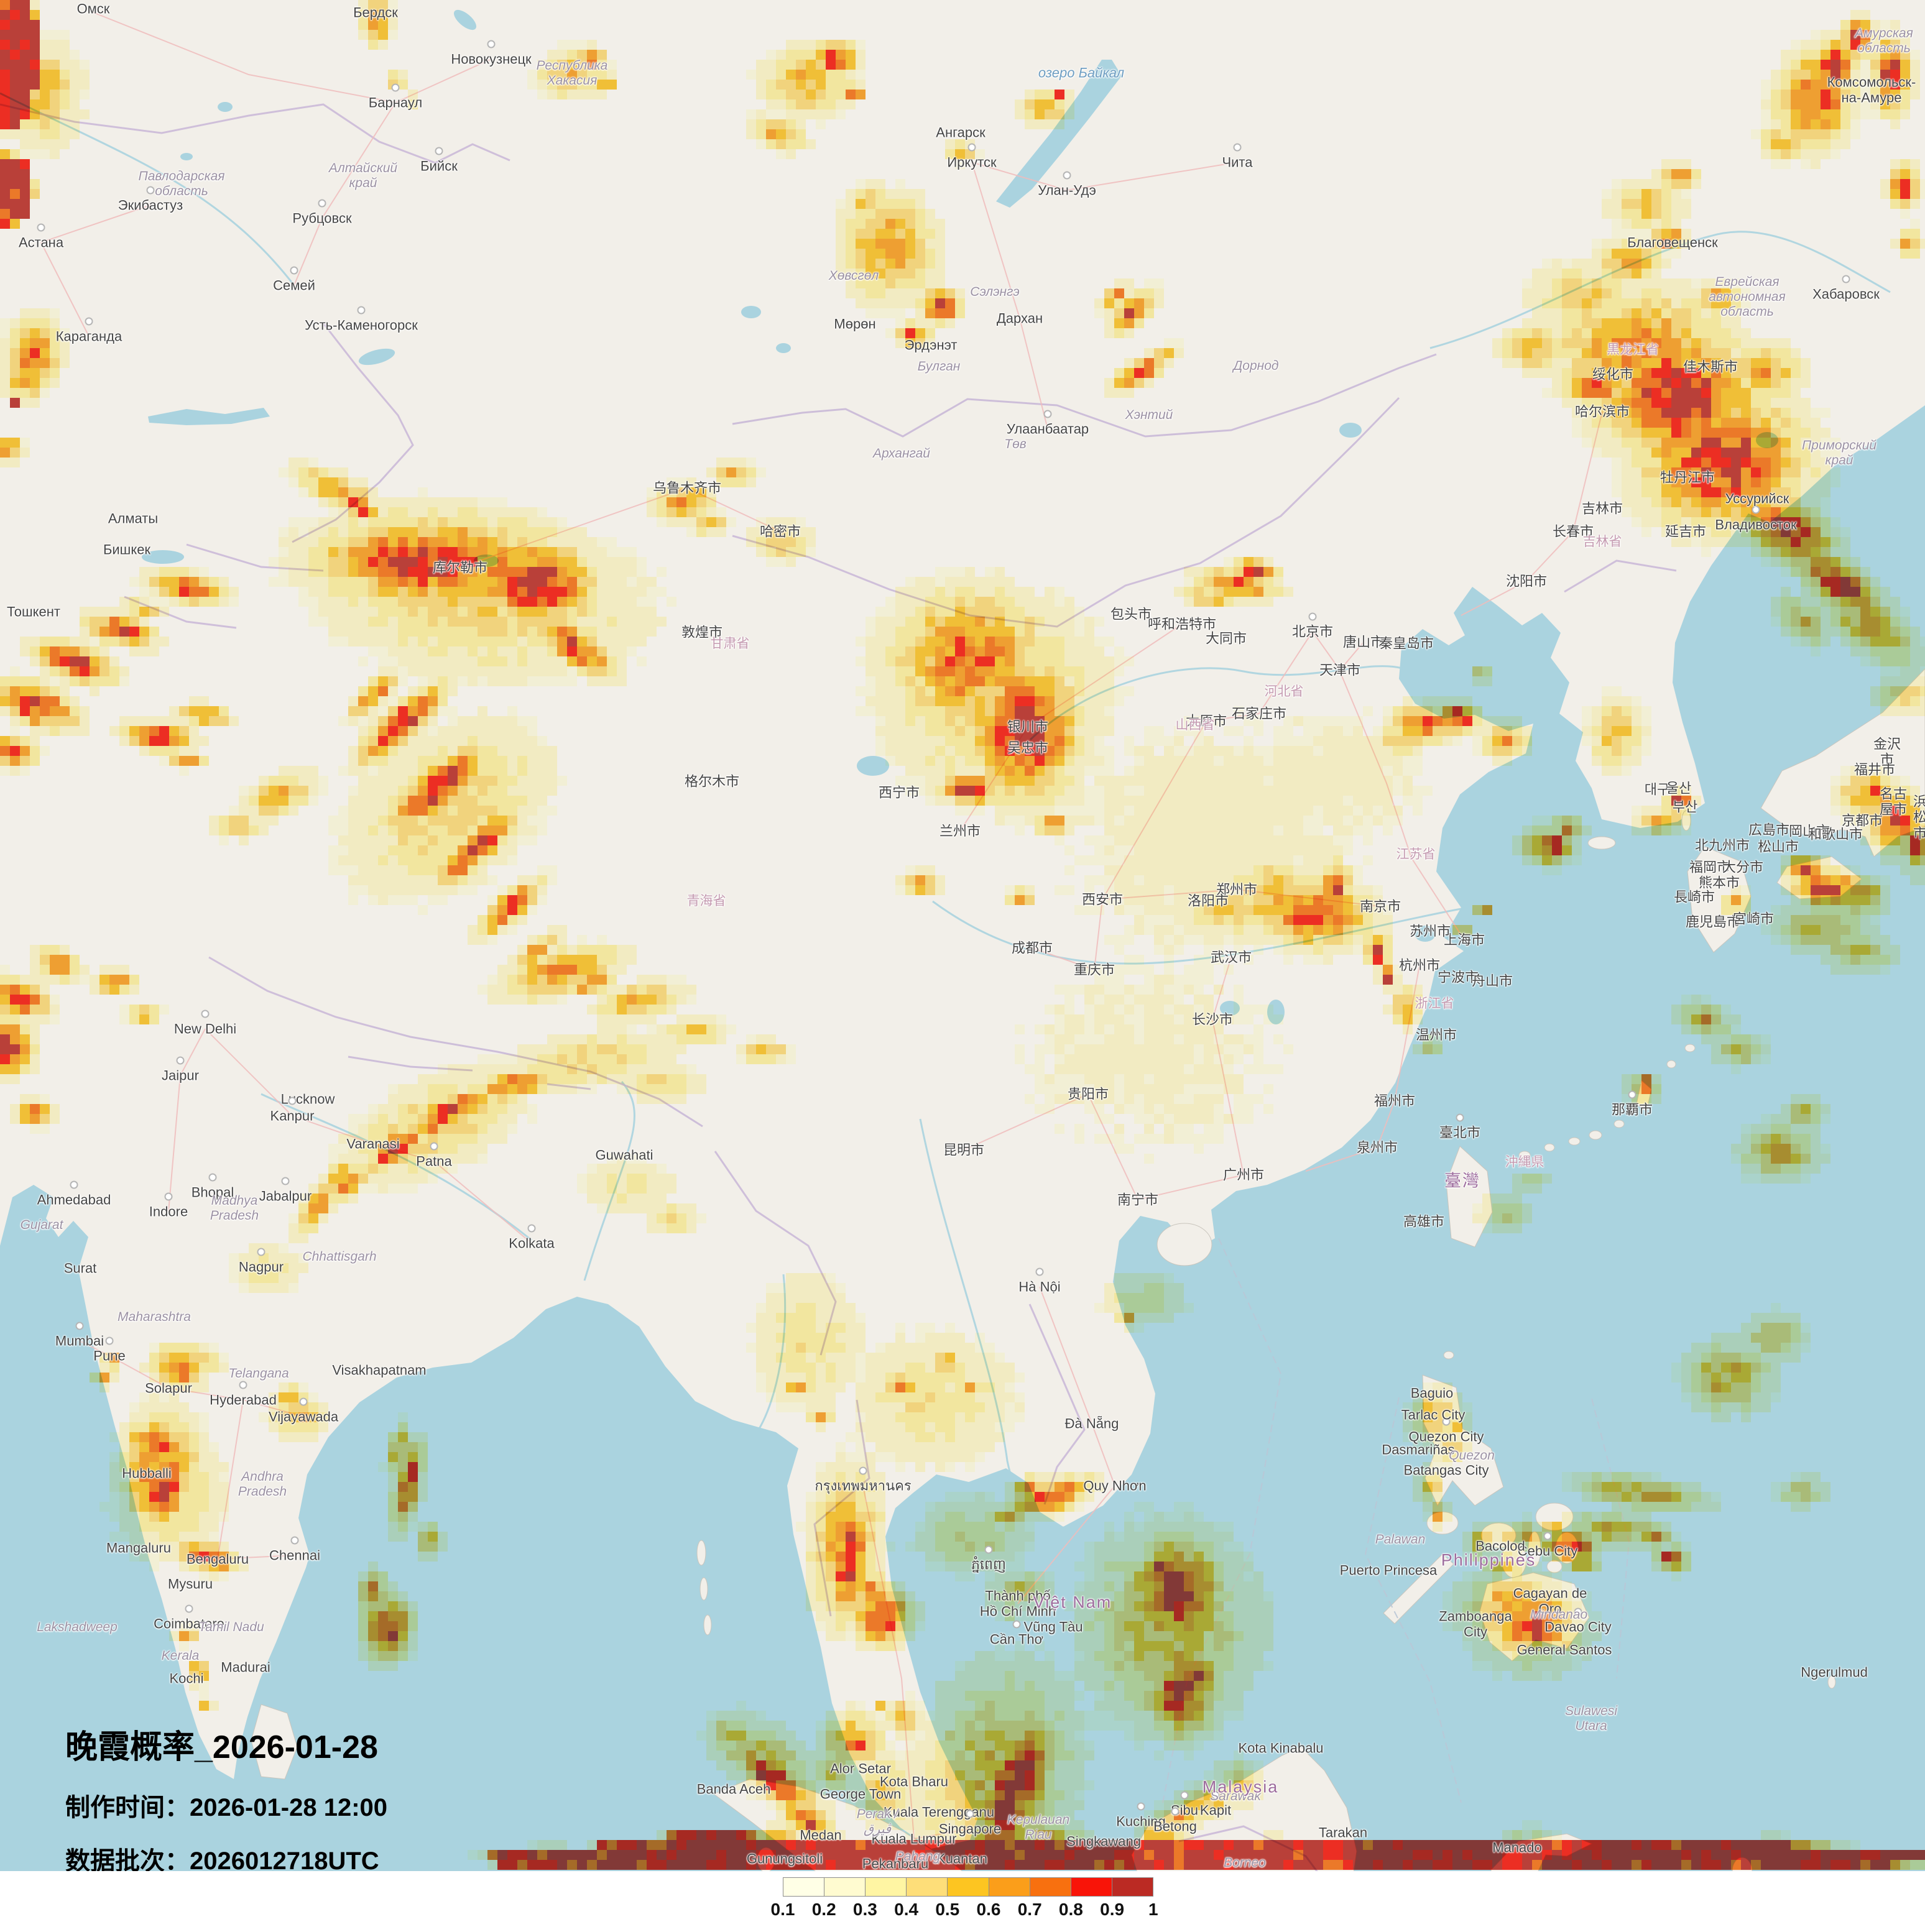 This screenshot has height=1932, width=1925. What do you see at coordinates (1835, 834) in the screenshot?
I see `map-label: 和歌山市` at bounding box center [1835, 834].